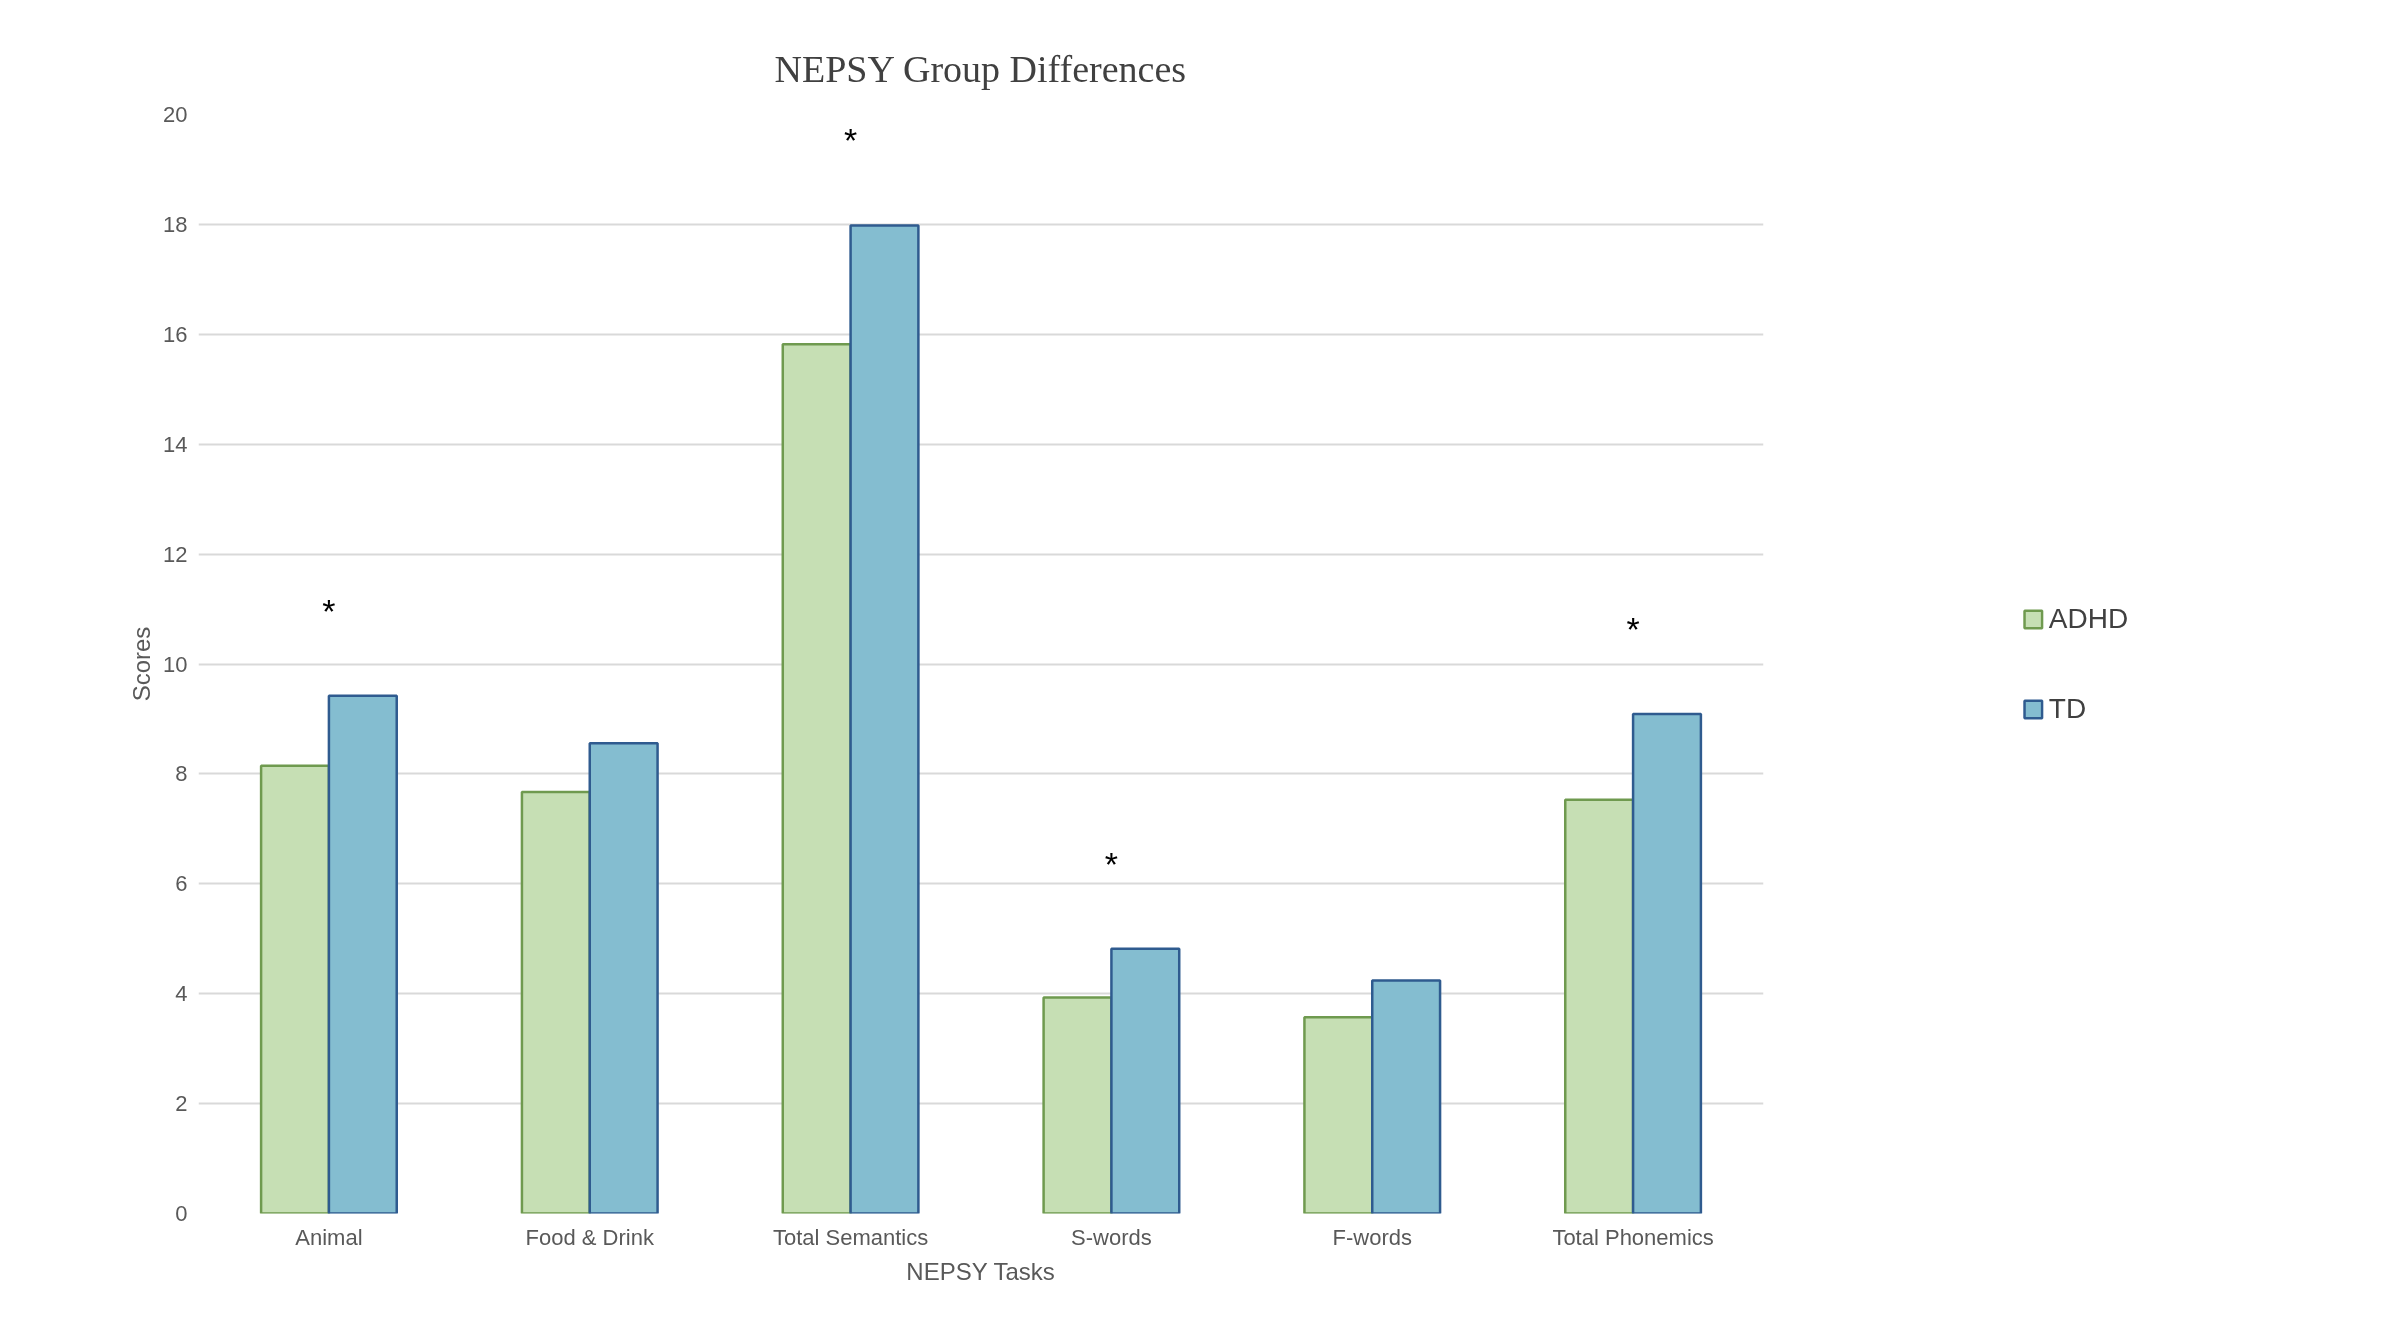 The height and width of the screenshot is (1330, 2387). Describe the element at coordinates (175, 444) in the screenshot. I see `y-tick-label: 14` at that location.